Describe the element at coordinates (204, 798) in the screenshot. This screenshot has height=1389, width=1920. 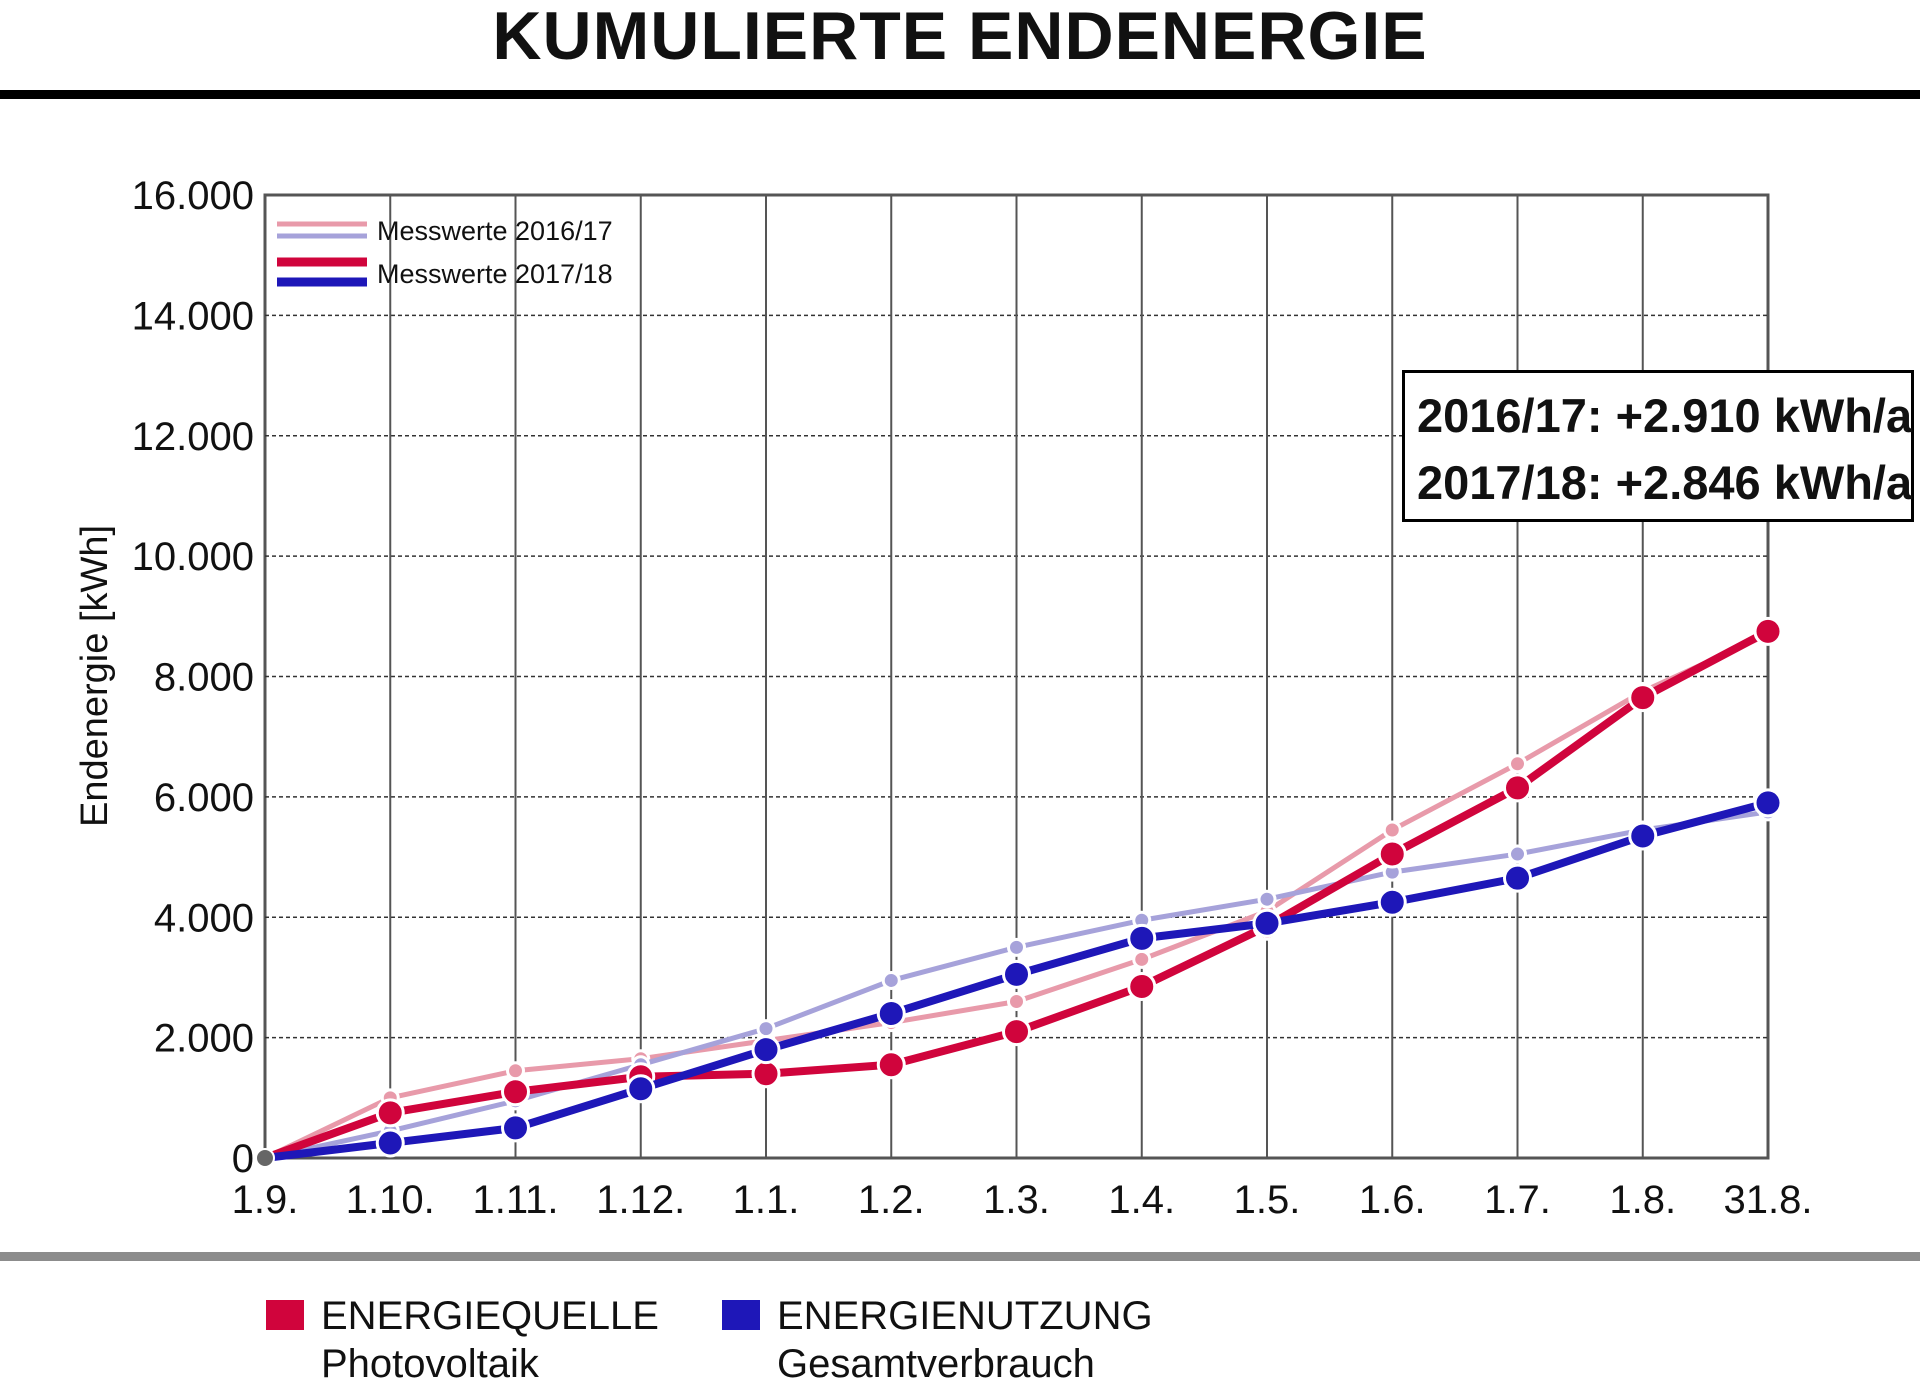
I see `y-tick-label: 6.000` at that location.